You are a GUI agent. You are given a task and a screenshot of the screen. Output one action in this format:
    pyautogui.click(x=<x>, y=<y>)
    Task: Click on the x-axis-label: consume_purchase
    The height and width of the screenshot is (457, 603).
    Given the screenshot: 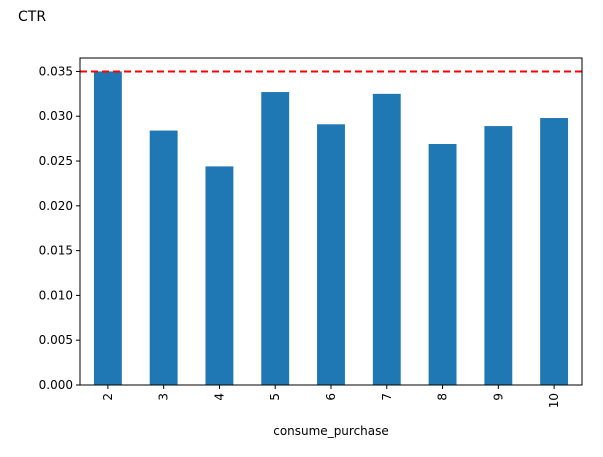 What is the action you would take?
    pyautogui.click(x=331, y=431)
    